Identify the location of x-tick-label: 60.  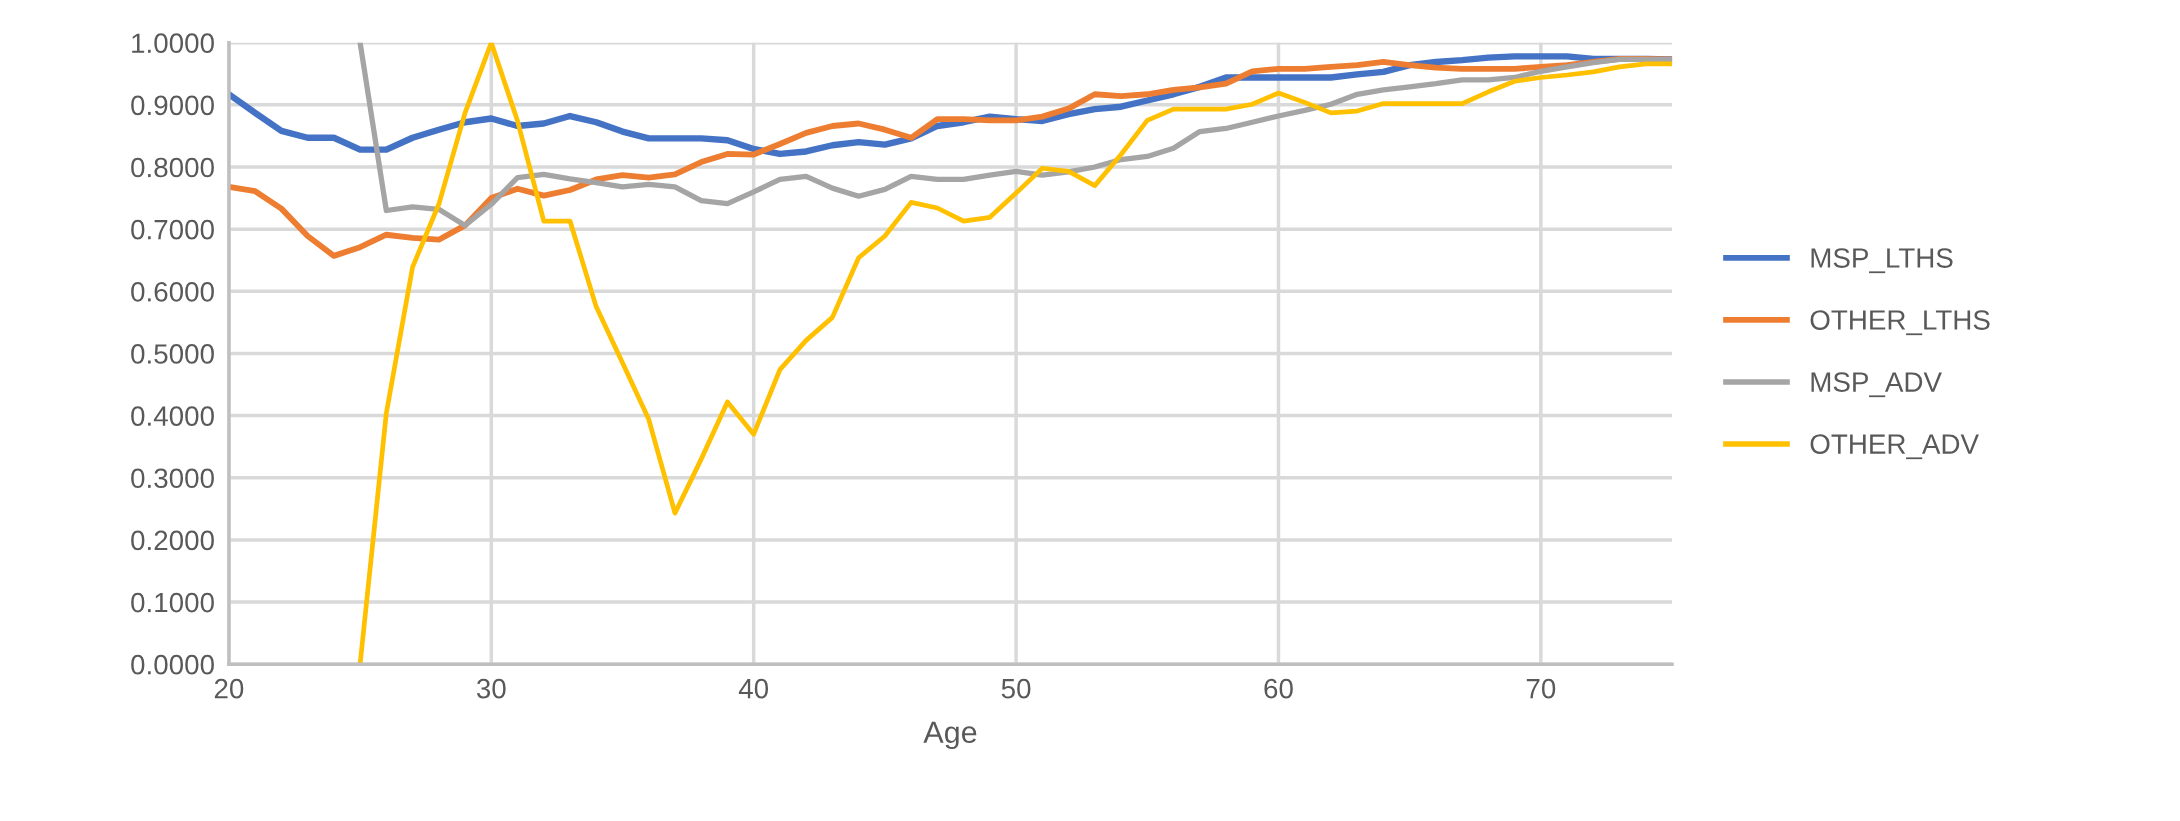
(1278, 688).